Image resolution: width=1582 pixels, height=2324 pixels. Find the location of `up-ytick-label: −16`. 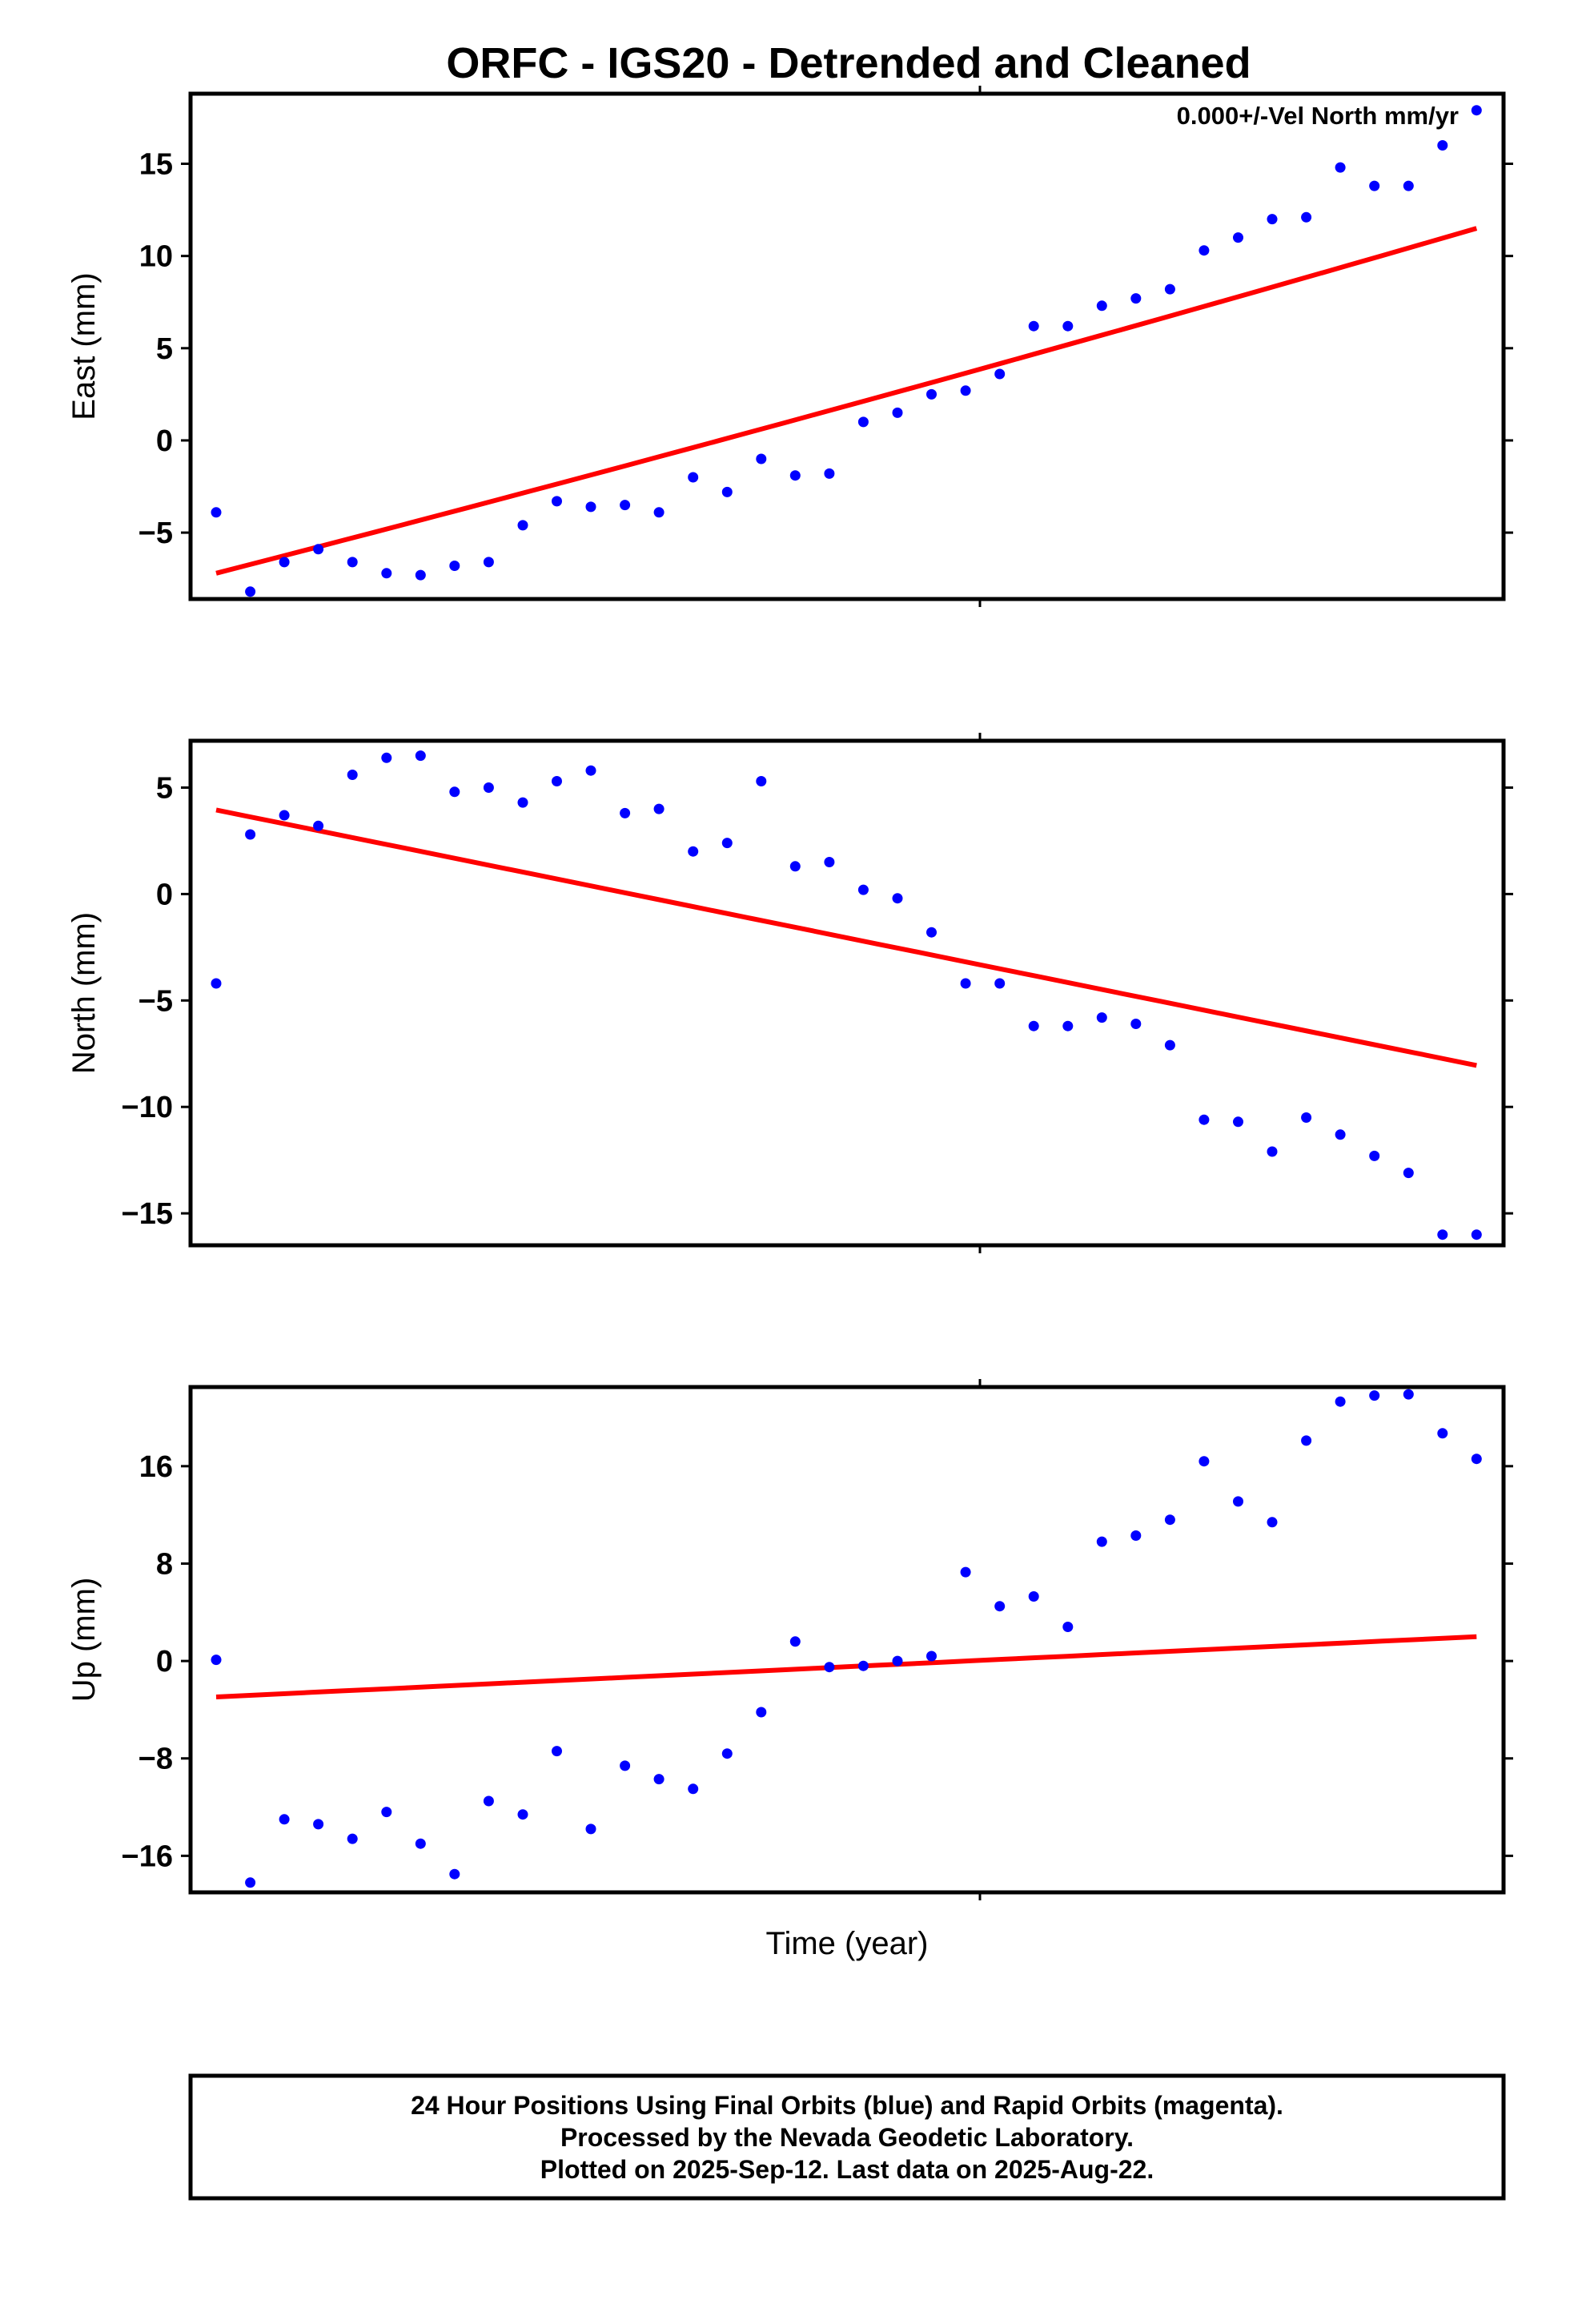

up-ytick-label: −16 is located at coordinates (147, 1856).